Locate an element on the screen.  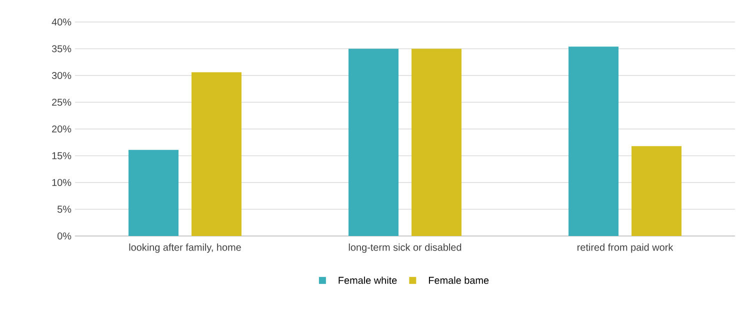
y-tick-label: 40% is located at coordinates (62, 22).